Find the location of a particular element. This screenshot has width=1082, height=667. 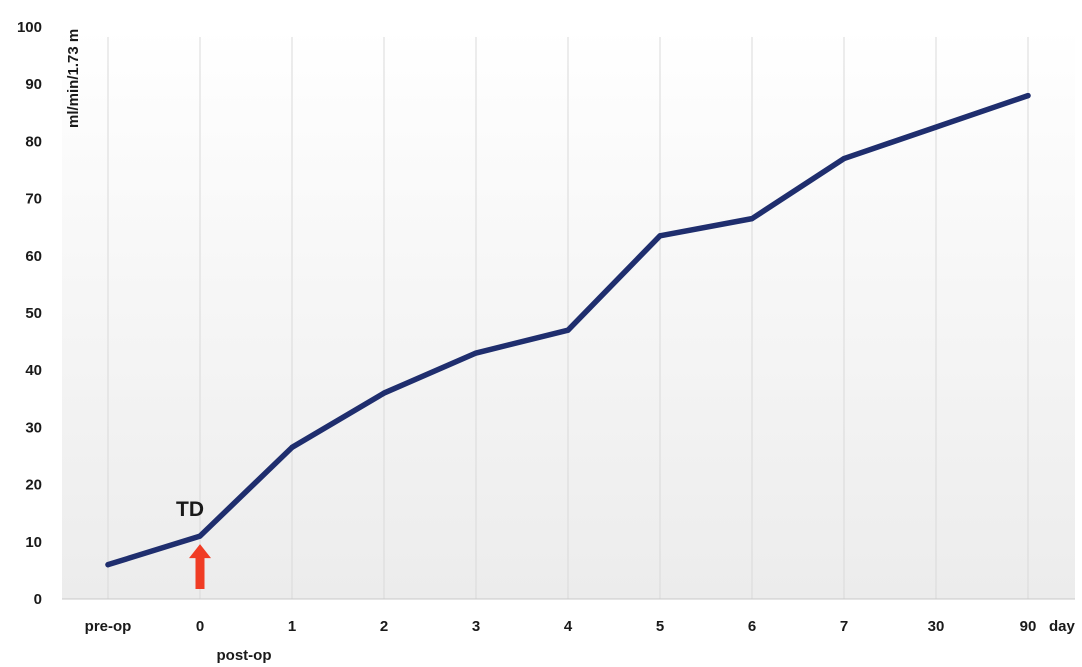

x-axis-title: day is located at coordinates (1062, 626).